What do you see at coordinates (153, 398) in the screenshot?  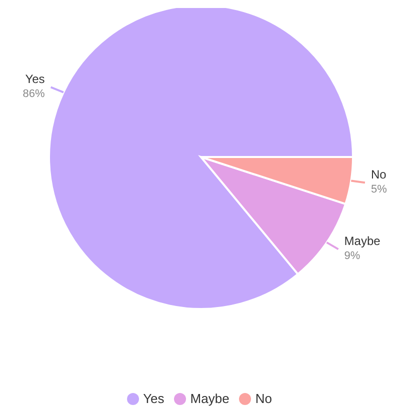 I see `legend-label: Yes` at bounding box center [153, 398].